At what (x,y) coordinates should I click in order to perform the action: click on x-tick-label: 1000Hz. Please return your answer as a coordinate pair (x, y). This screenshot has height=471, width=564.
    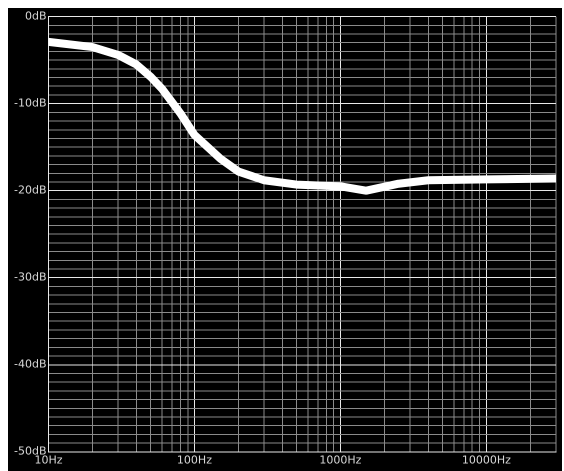
    Looking at the image, I should click on (340, 459).